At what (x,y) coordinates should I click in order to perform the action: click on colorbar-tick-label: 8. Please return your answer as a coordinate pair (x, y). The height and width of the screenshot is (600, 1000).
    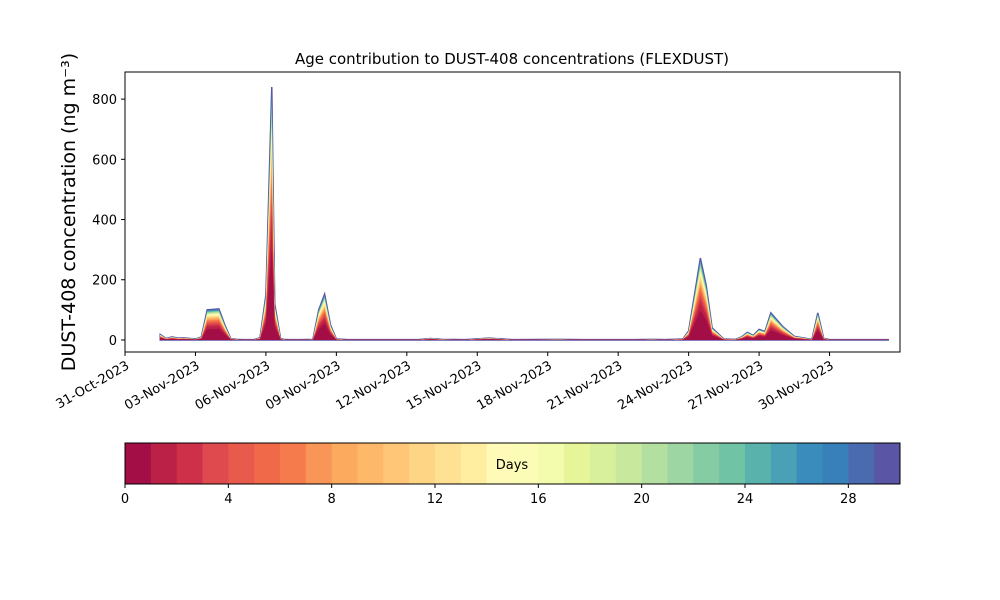
    Looking at the image, I should click on (332, 499).